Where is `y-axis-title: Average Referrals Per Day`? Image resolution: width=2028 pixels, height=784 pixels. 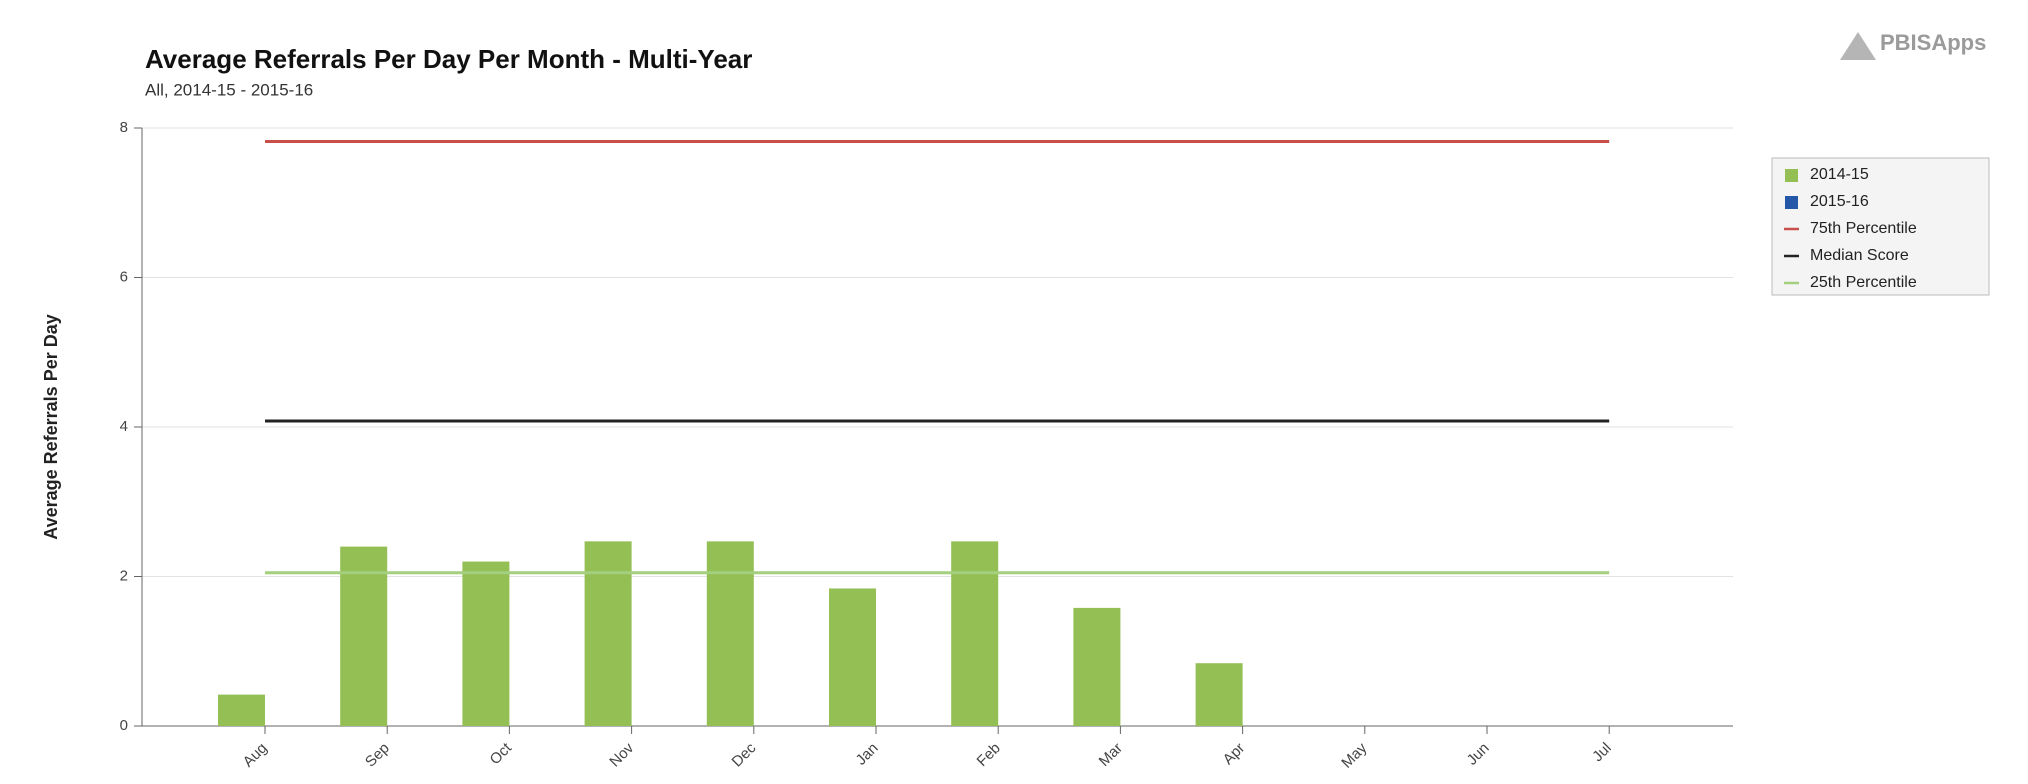 y-axis-title: Average Referrals Per Day is located at coordinates (51, 426).